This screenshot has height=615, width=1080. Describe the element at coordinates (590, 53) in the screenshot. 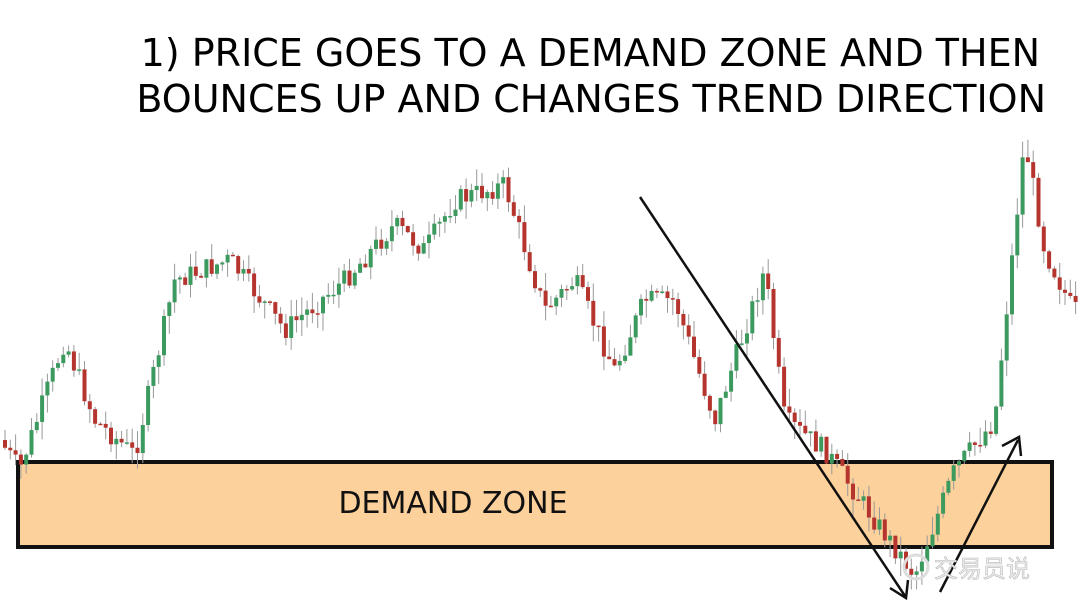

I see `title-line: 1) PRICE GOES TO A DEMAND ZONE AND THEN` at that location.